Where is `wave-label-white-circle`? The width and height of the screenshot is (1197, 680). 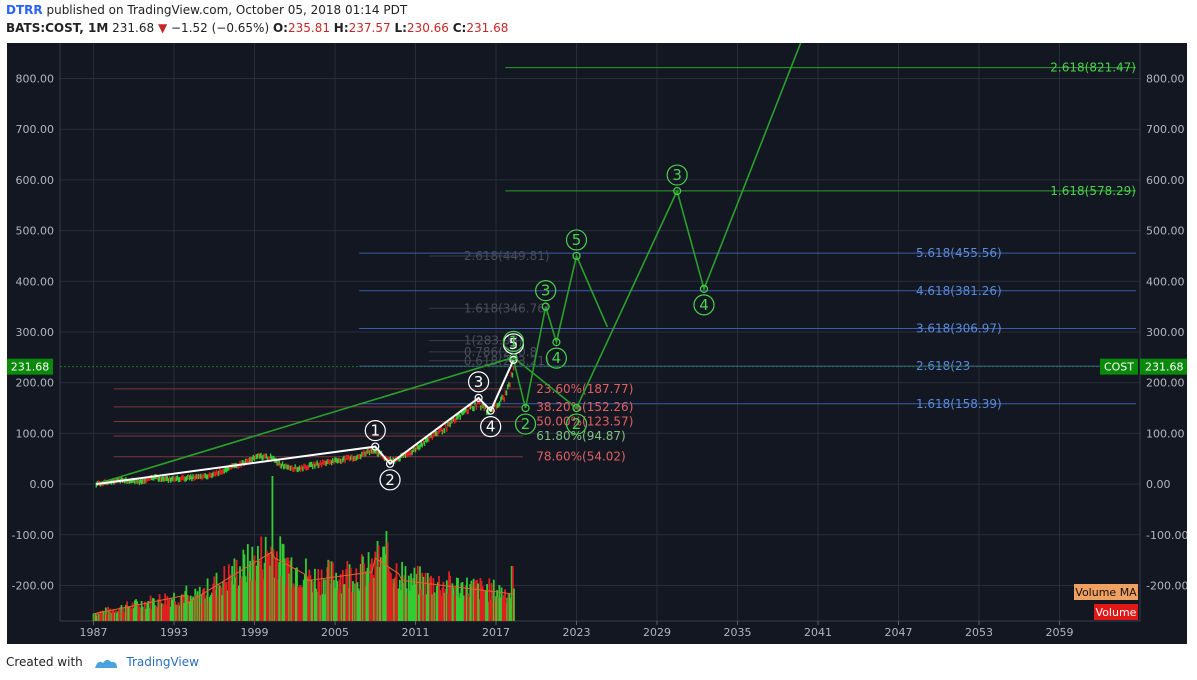
wave-label-white-circle is located at coordinates (390, 480).